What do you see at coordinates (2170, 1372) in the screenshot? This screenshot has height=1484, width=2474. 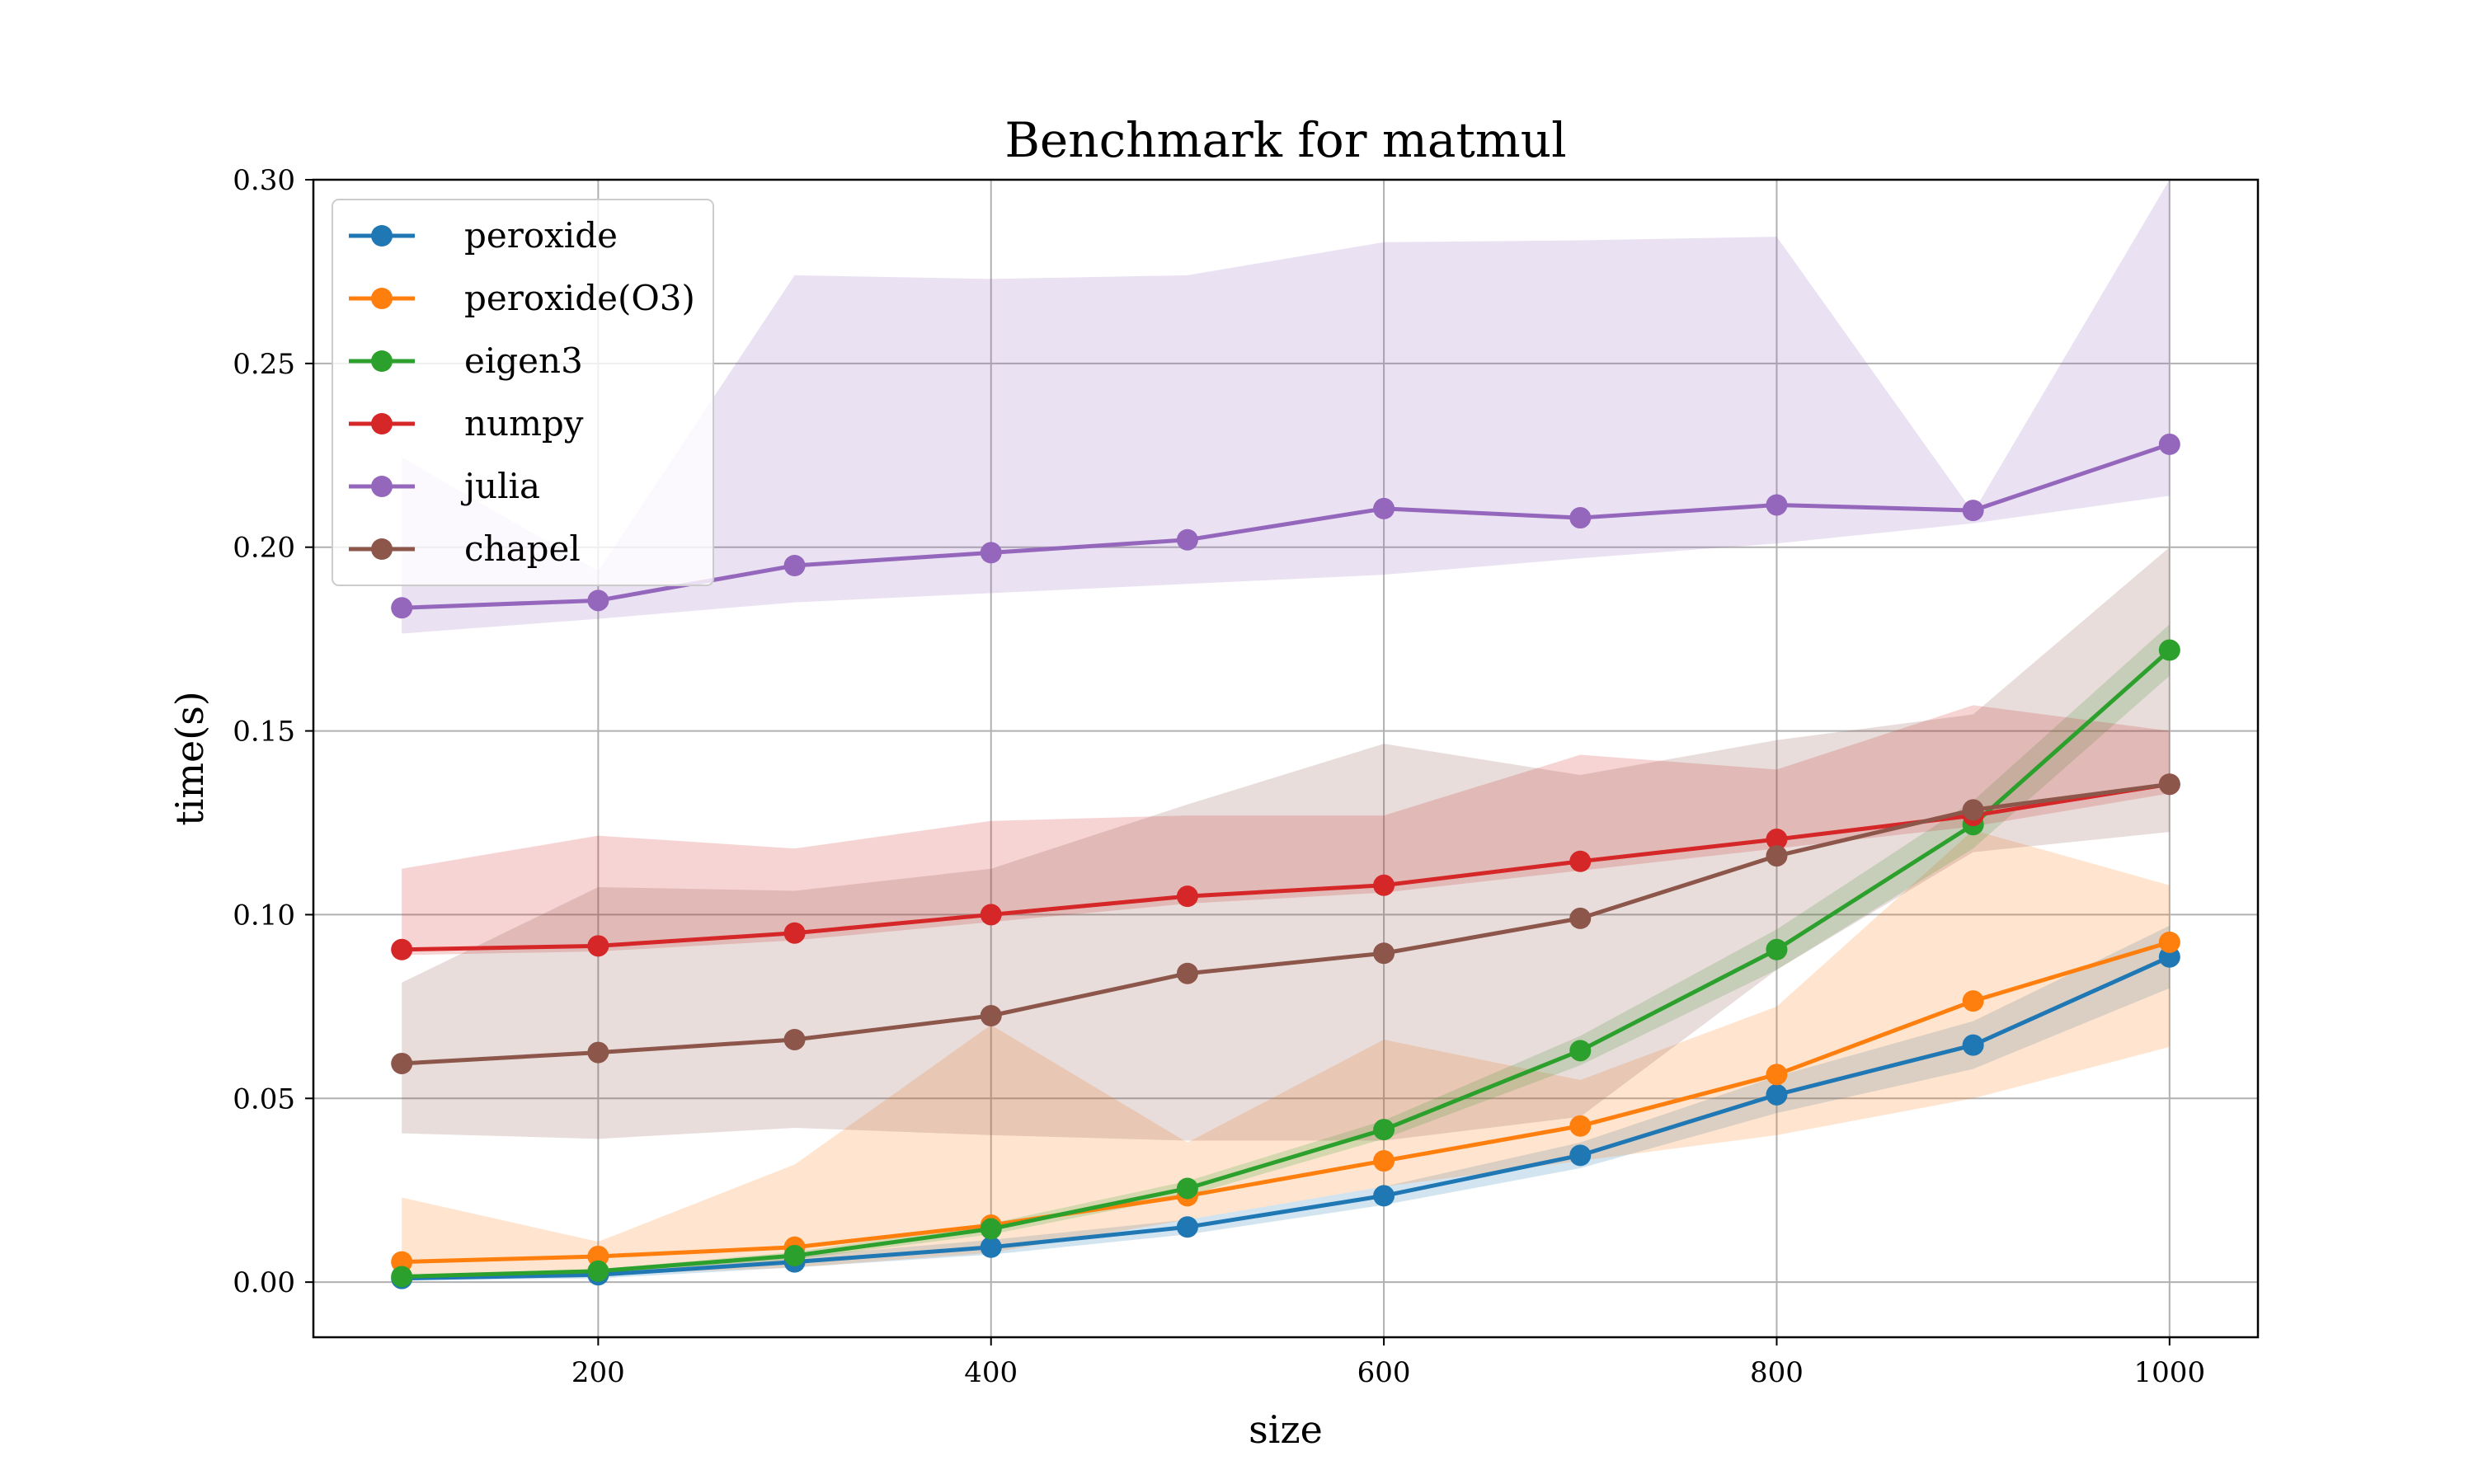 I see `x-tick-label: 1000` at bounding box center [2170, 1372].